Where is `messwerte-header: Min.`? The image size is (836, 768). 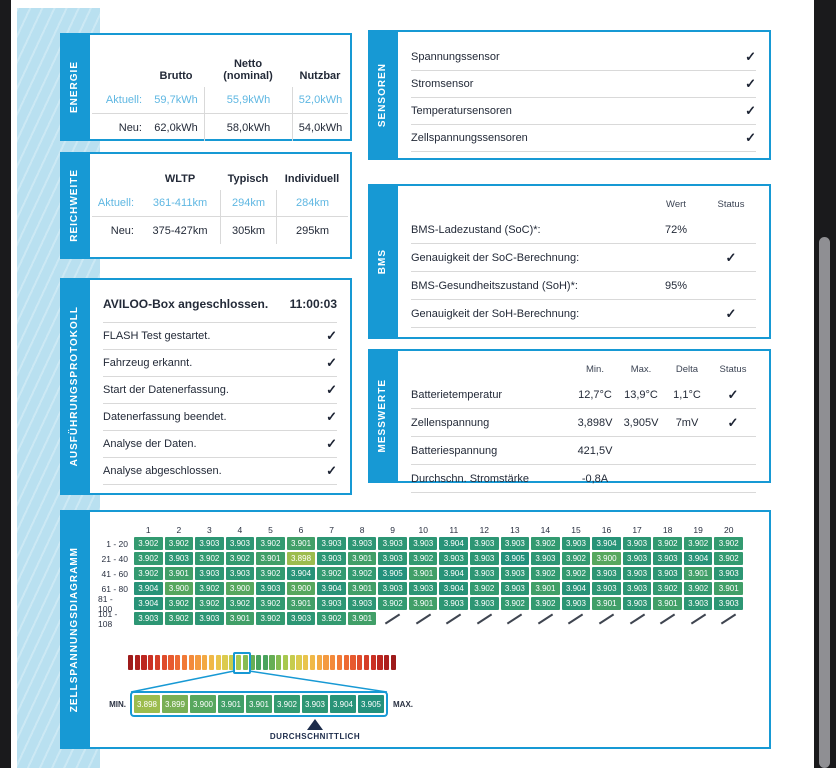
messwerte-header: Min. is located at coordinates (595, 369).